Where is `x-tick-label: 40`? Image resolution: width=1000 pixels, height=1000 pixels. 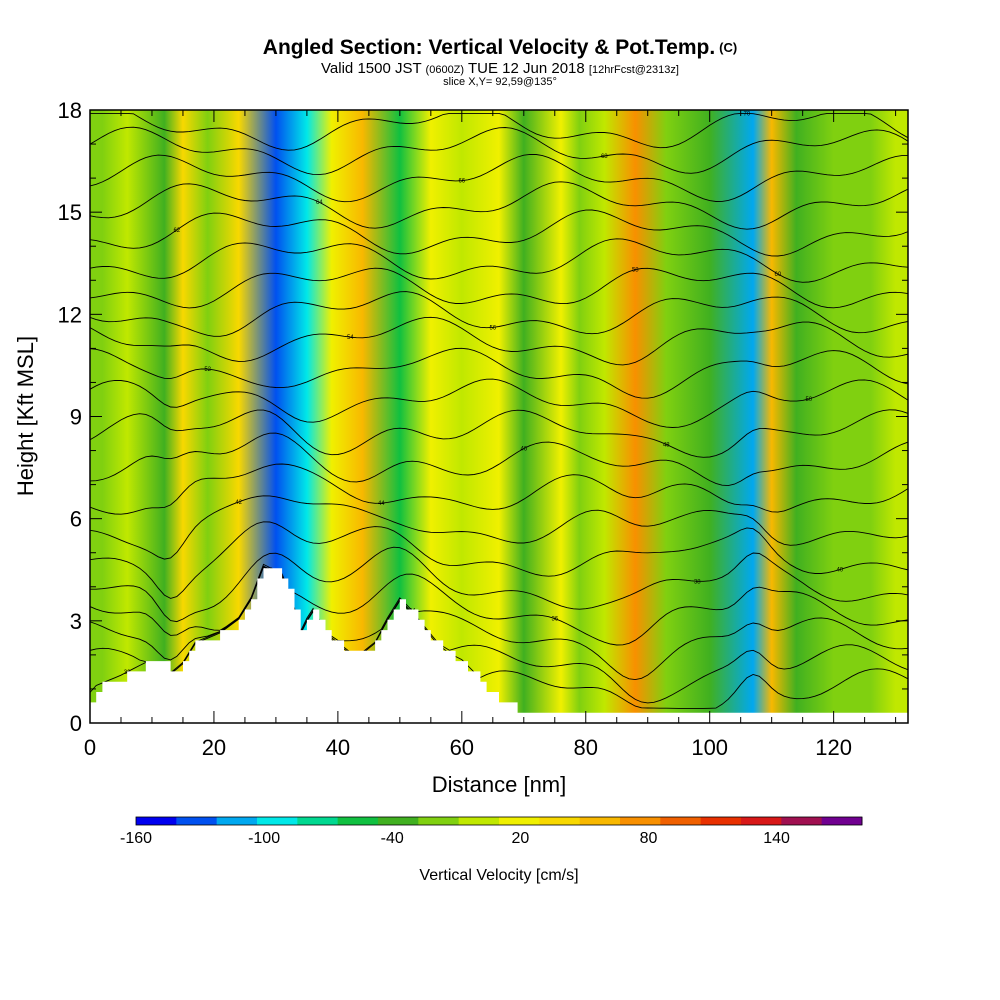 x-tick-label: 40 is located at coordinates (338, 747).